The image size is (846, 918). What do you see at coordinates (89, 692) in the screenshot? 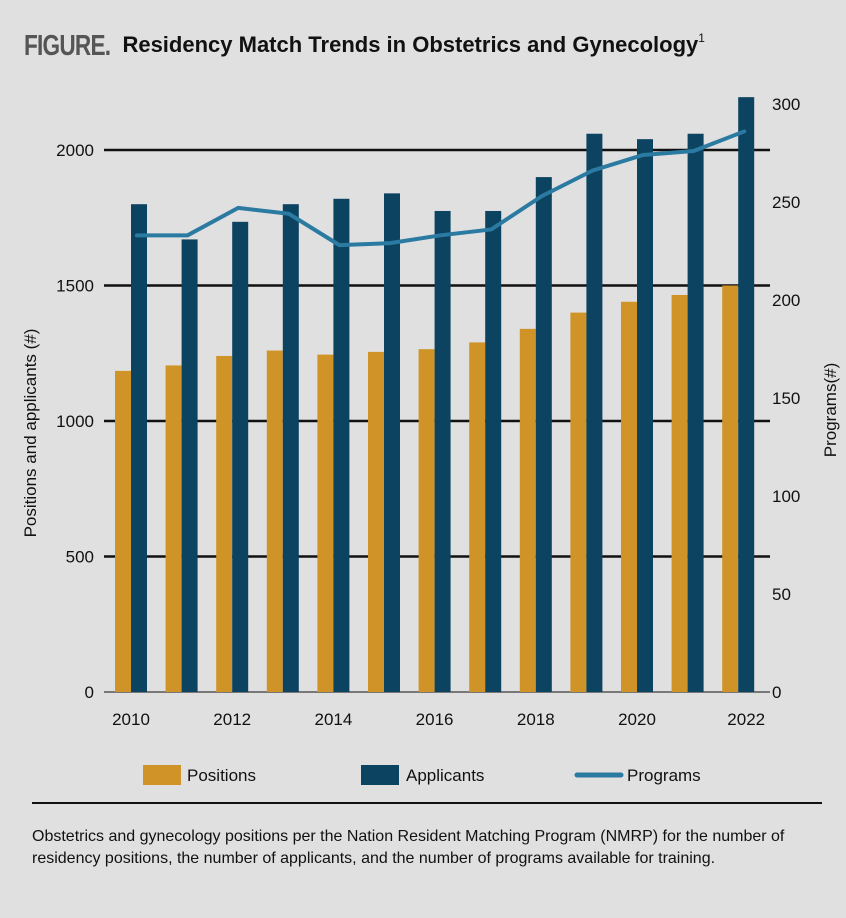
I see `left-tick-0: 0` at bounding box center [89, 692].